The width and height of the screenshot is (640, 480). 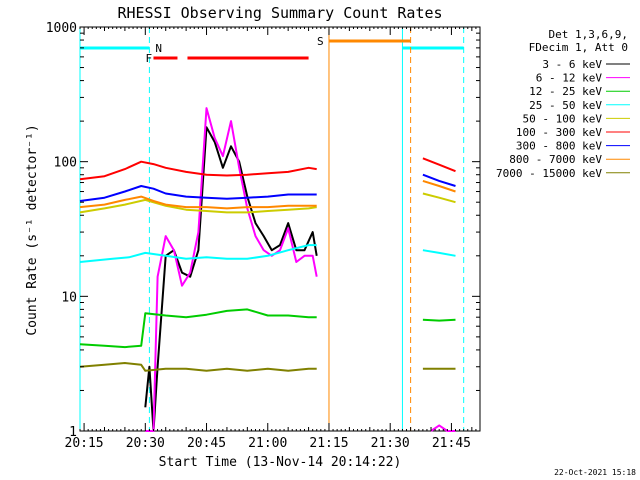 I want to click on legend-label: 100 - 300 keV, so click(x=559, y=132).